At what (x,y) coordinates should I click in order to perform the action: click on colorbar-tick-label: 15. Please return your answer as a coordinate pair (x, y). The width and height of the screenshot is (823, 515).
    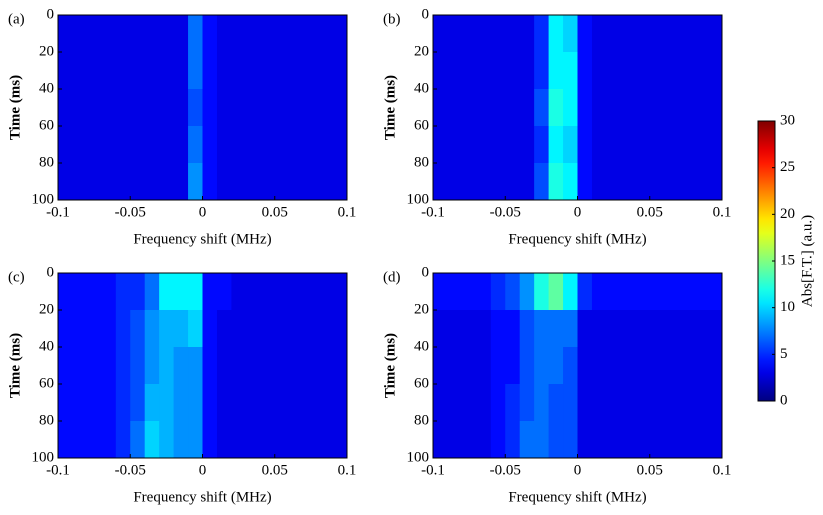
    Looking at the image, I should click on (787, 260).